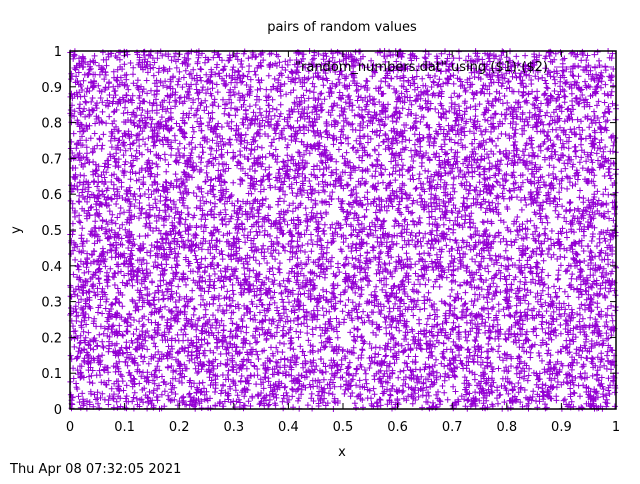 The height and width of the screenshot is (484, 640). I want to click on y-axis-label: y, so click(16, 230).